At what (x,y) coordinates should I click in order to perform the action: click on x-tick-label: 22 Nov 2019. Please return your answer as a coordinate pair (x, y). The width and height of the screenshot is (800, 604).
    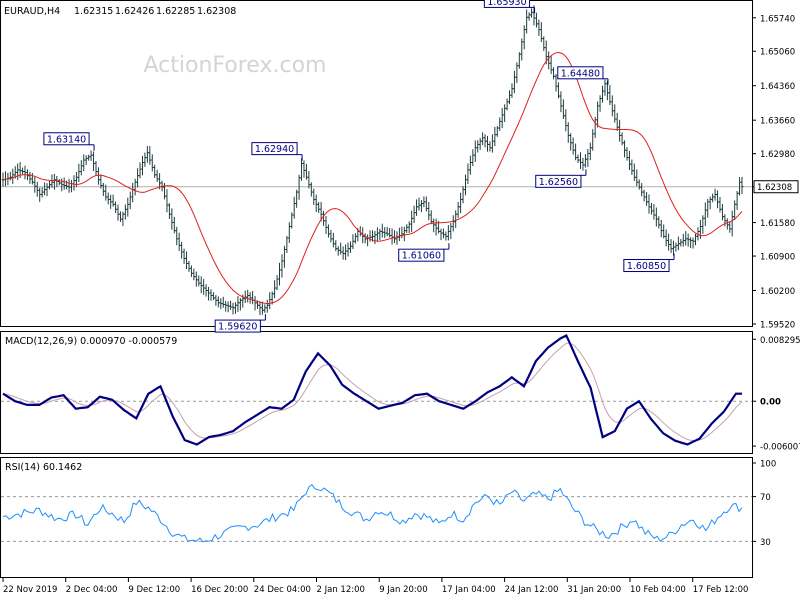
    Looking at the image, I should click on (30, 590).